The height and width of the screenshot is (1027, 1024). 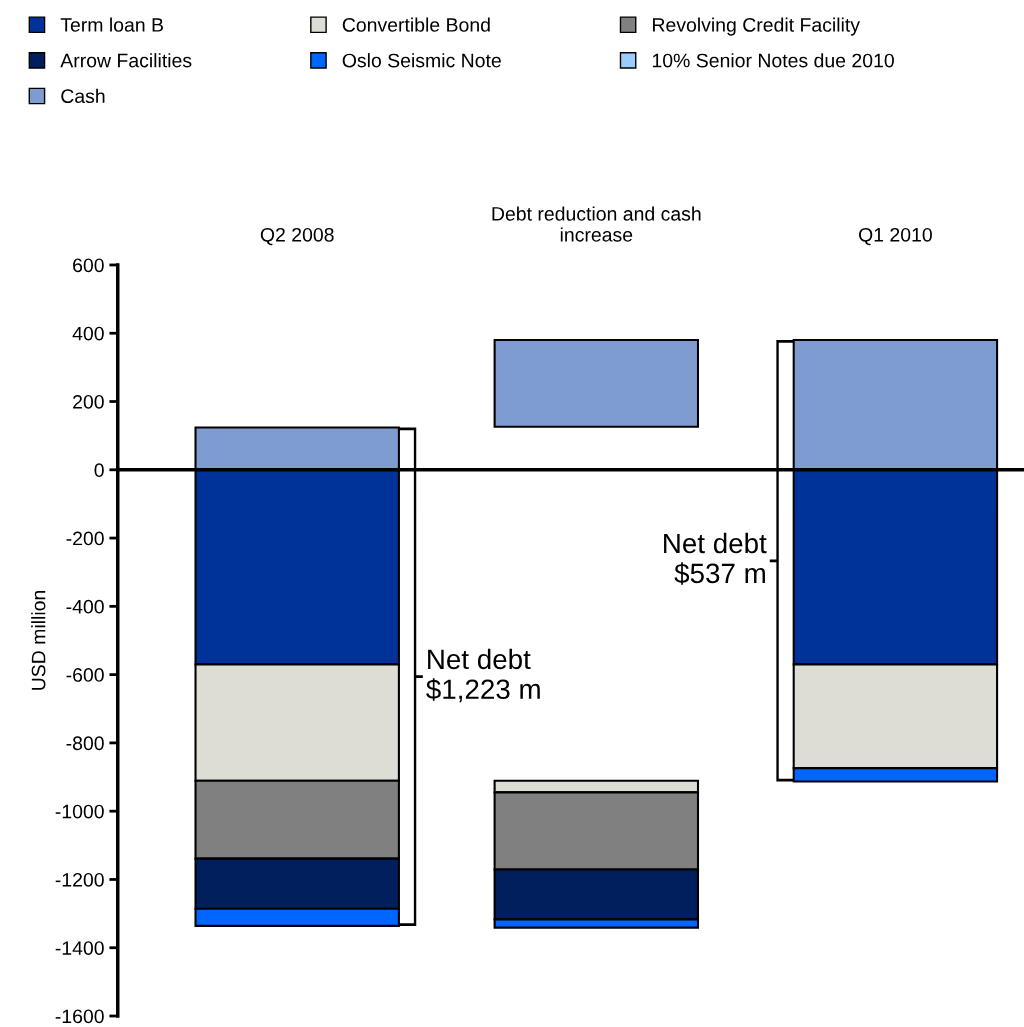 What do you see at coordinates (715, 558) in the screenshot?
I see `annotation: Net debt $537 m` at bounding box center [715, 558].